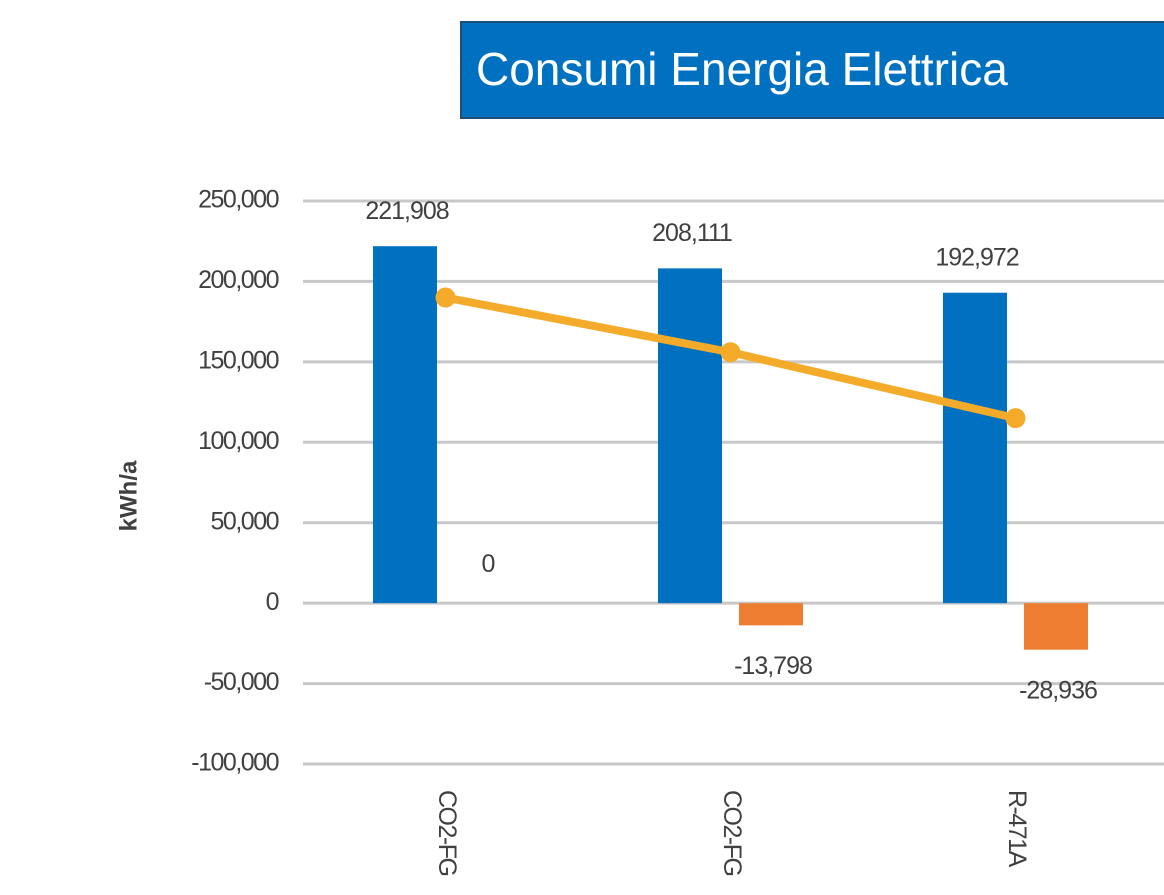 This screenshot has width=1164, height=895. What do you see at coordinates (128, 495) in the screenshot?
I see `y-axis-label: kWh/a` at bounding box center [128, 495].